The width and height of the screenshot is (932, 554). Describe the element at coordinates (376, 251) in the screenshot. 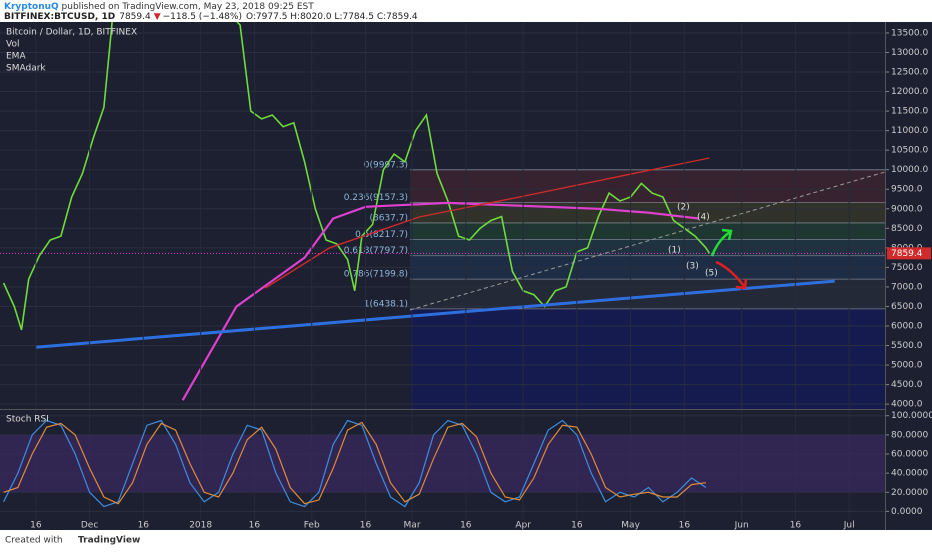

I see `fib-label: 0.618(7797.7)` at that location.